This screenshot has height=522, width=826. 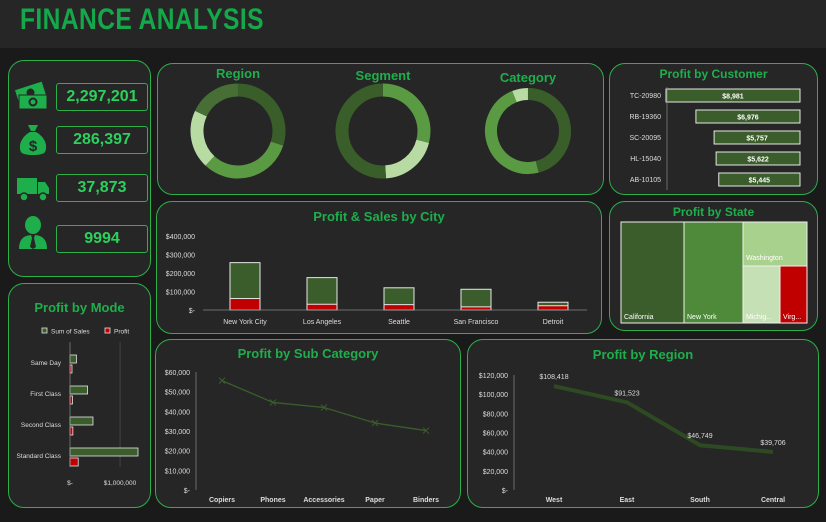 What do you see at coordinates (177, 412) in the screenshot?
I see `subcat-ytick-label: $40,000` at bounding box center [177, 412].